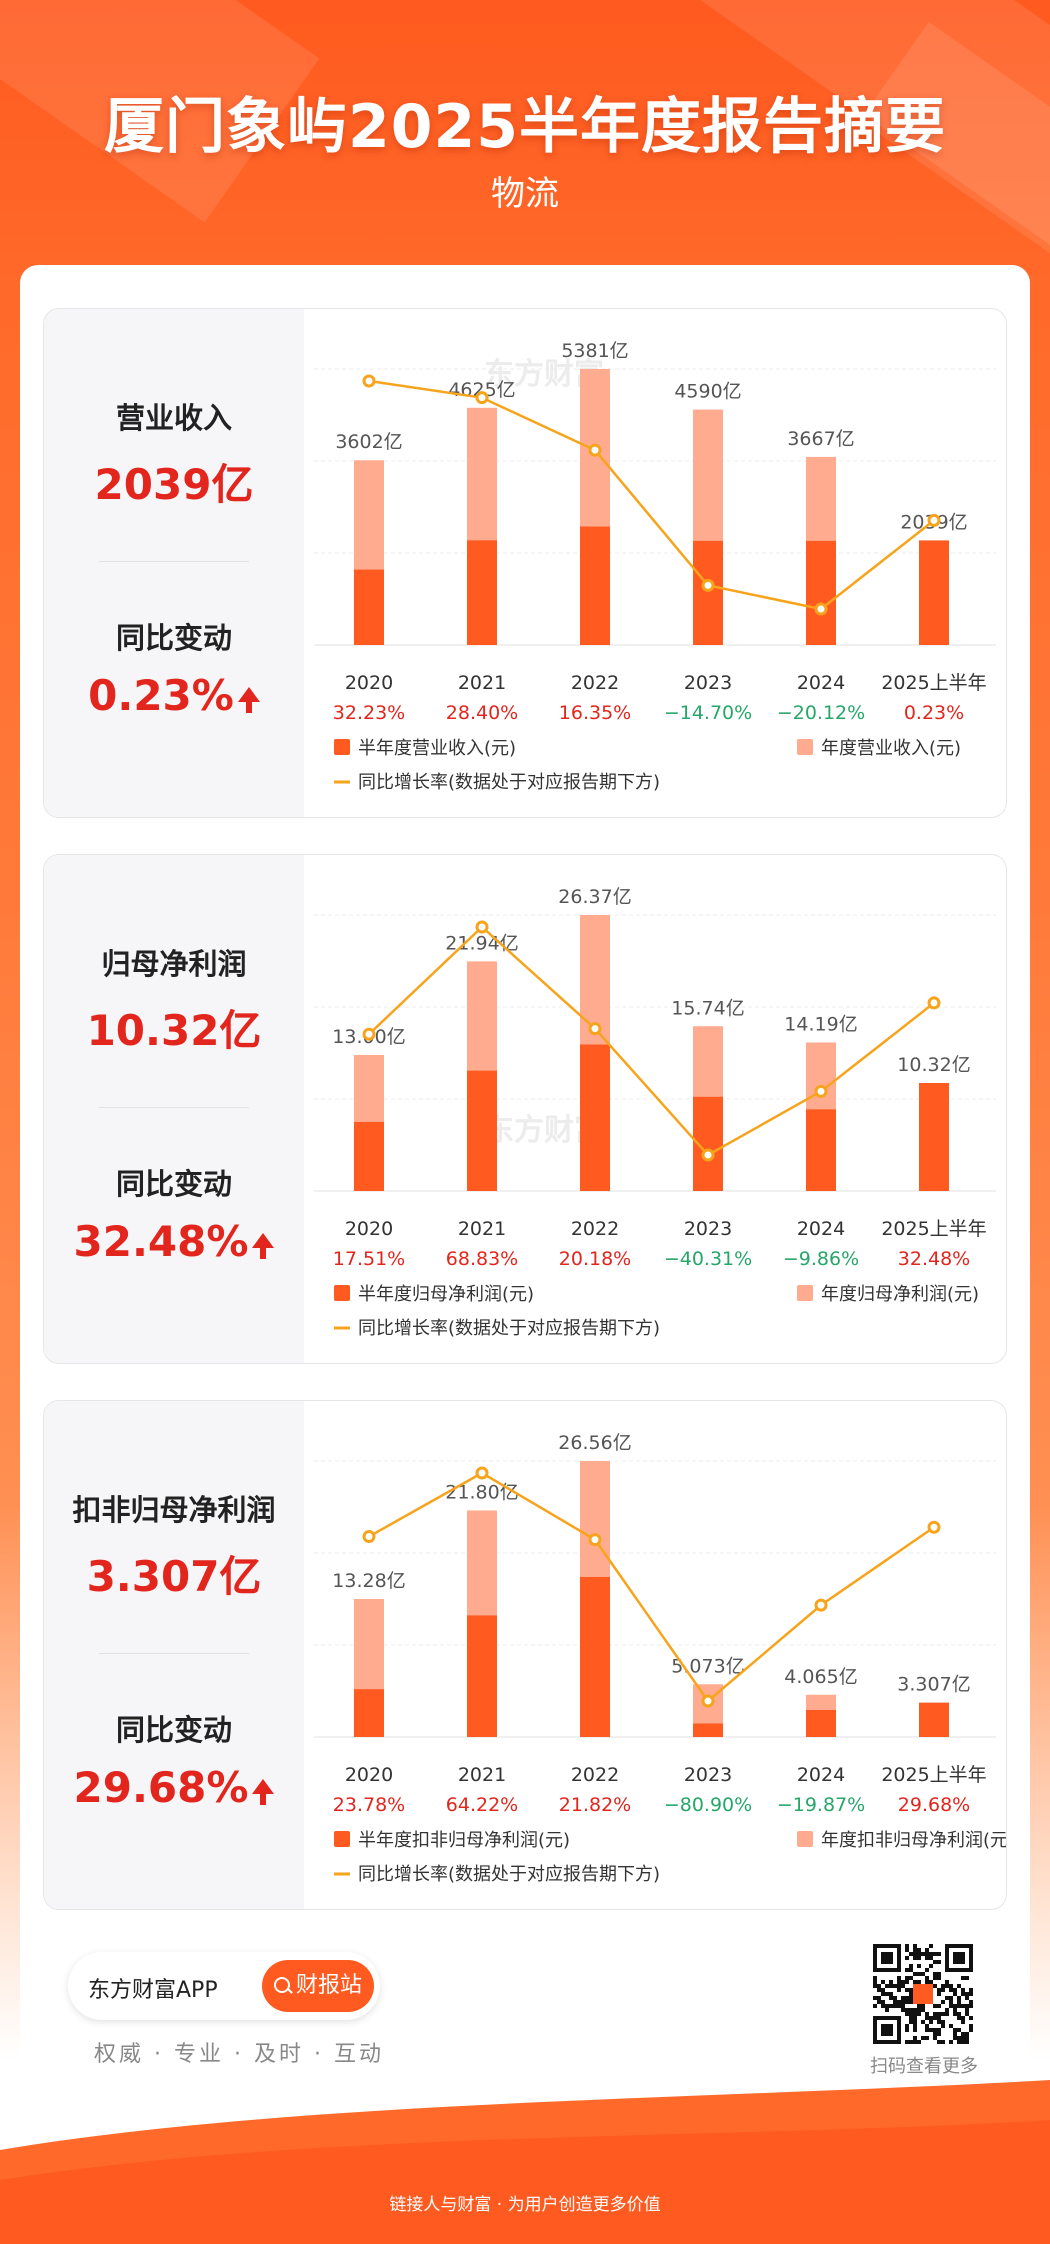 This screenshot has width=1050, height=2244. Describe the element at coordinates (805, 1293) in the screenshot. I see `legend-annual-swatch` at that location.